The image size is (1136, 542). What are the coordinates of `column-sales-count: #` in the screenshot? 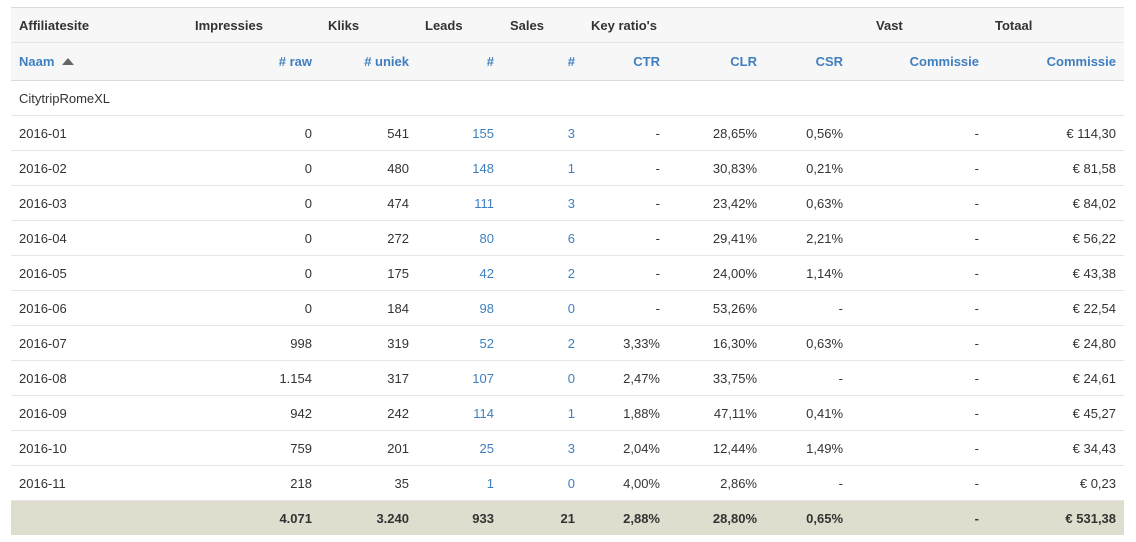 It's located at (542, 61).